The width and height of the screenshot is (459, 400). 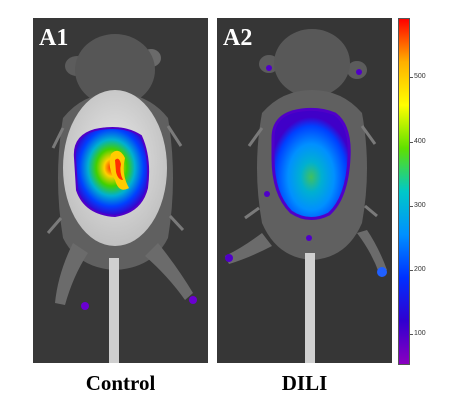 I want to click on tick-label: 100, so click(x=420, y=333).